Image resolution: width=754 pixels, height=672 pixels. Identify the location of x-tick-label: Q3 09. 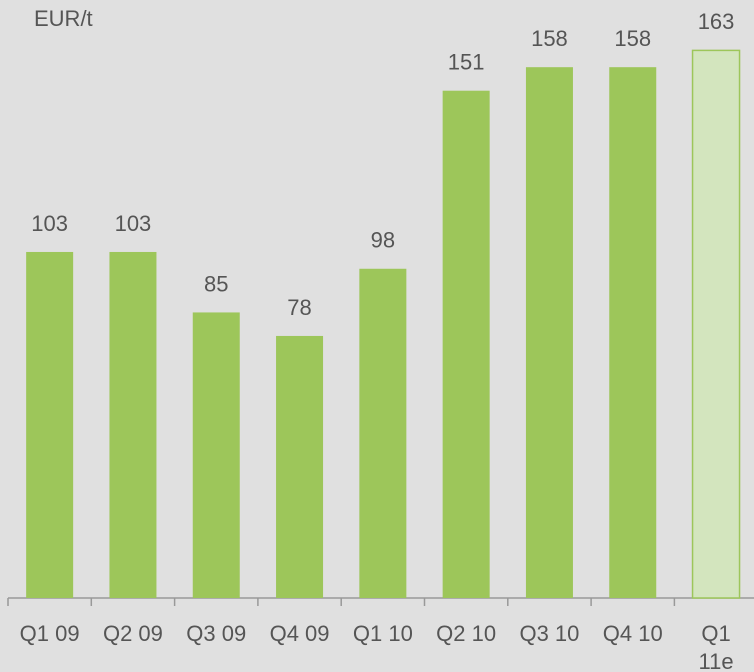
(216, 633).